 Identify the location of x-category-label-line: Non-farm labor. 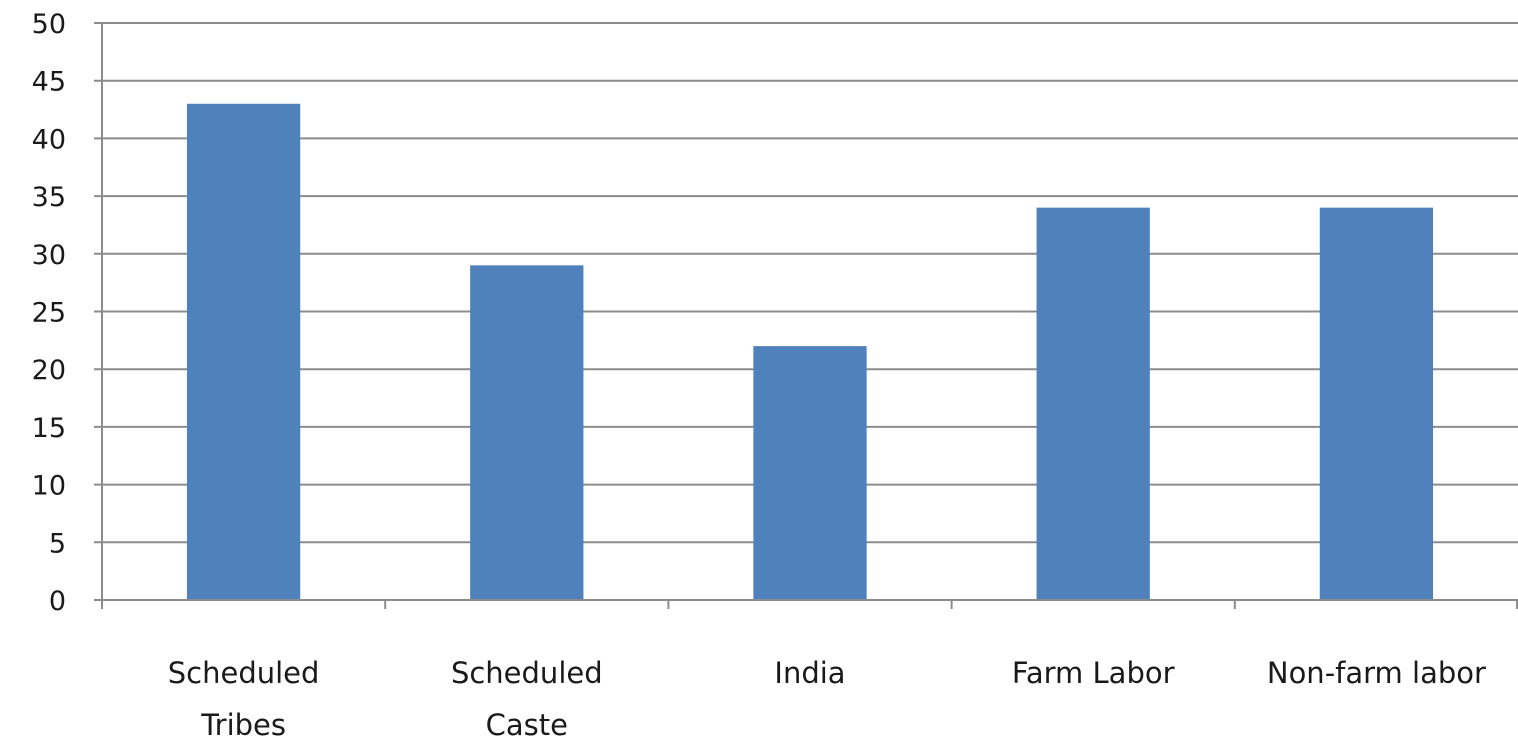
(1376, 673).